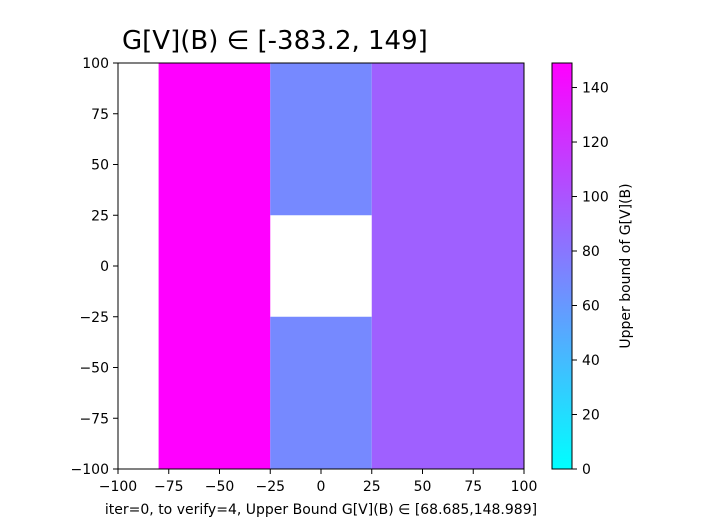  Describe the element at coordinates (94, 369) in the screenshot. I see `y-tick-label: −50` at that location.